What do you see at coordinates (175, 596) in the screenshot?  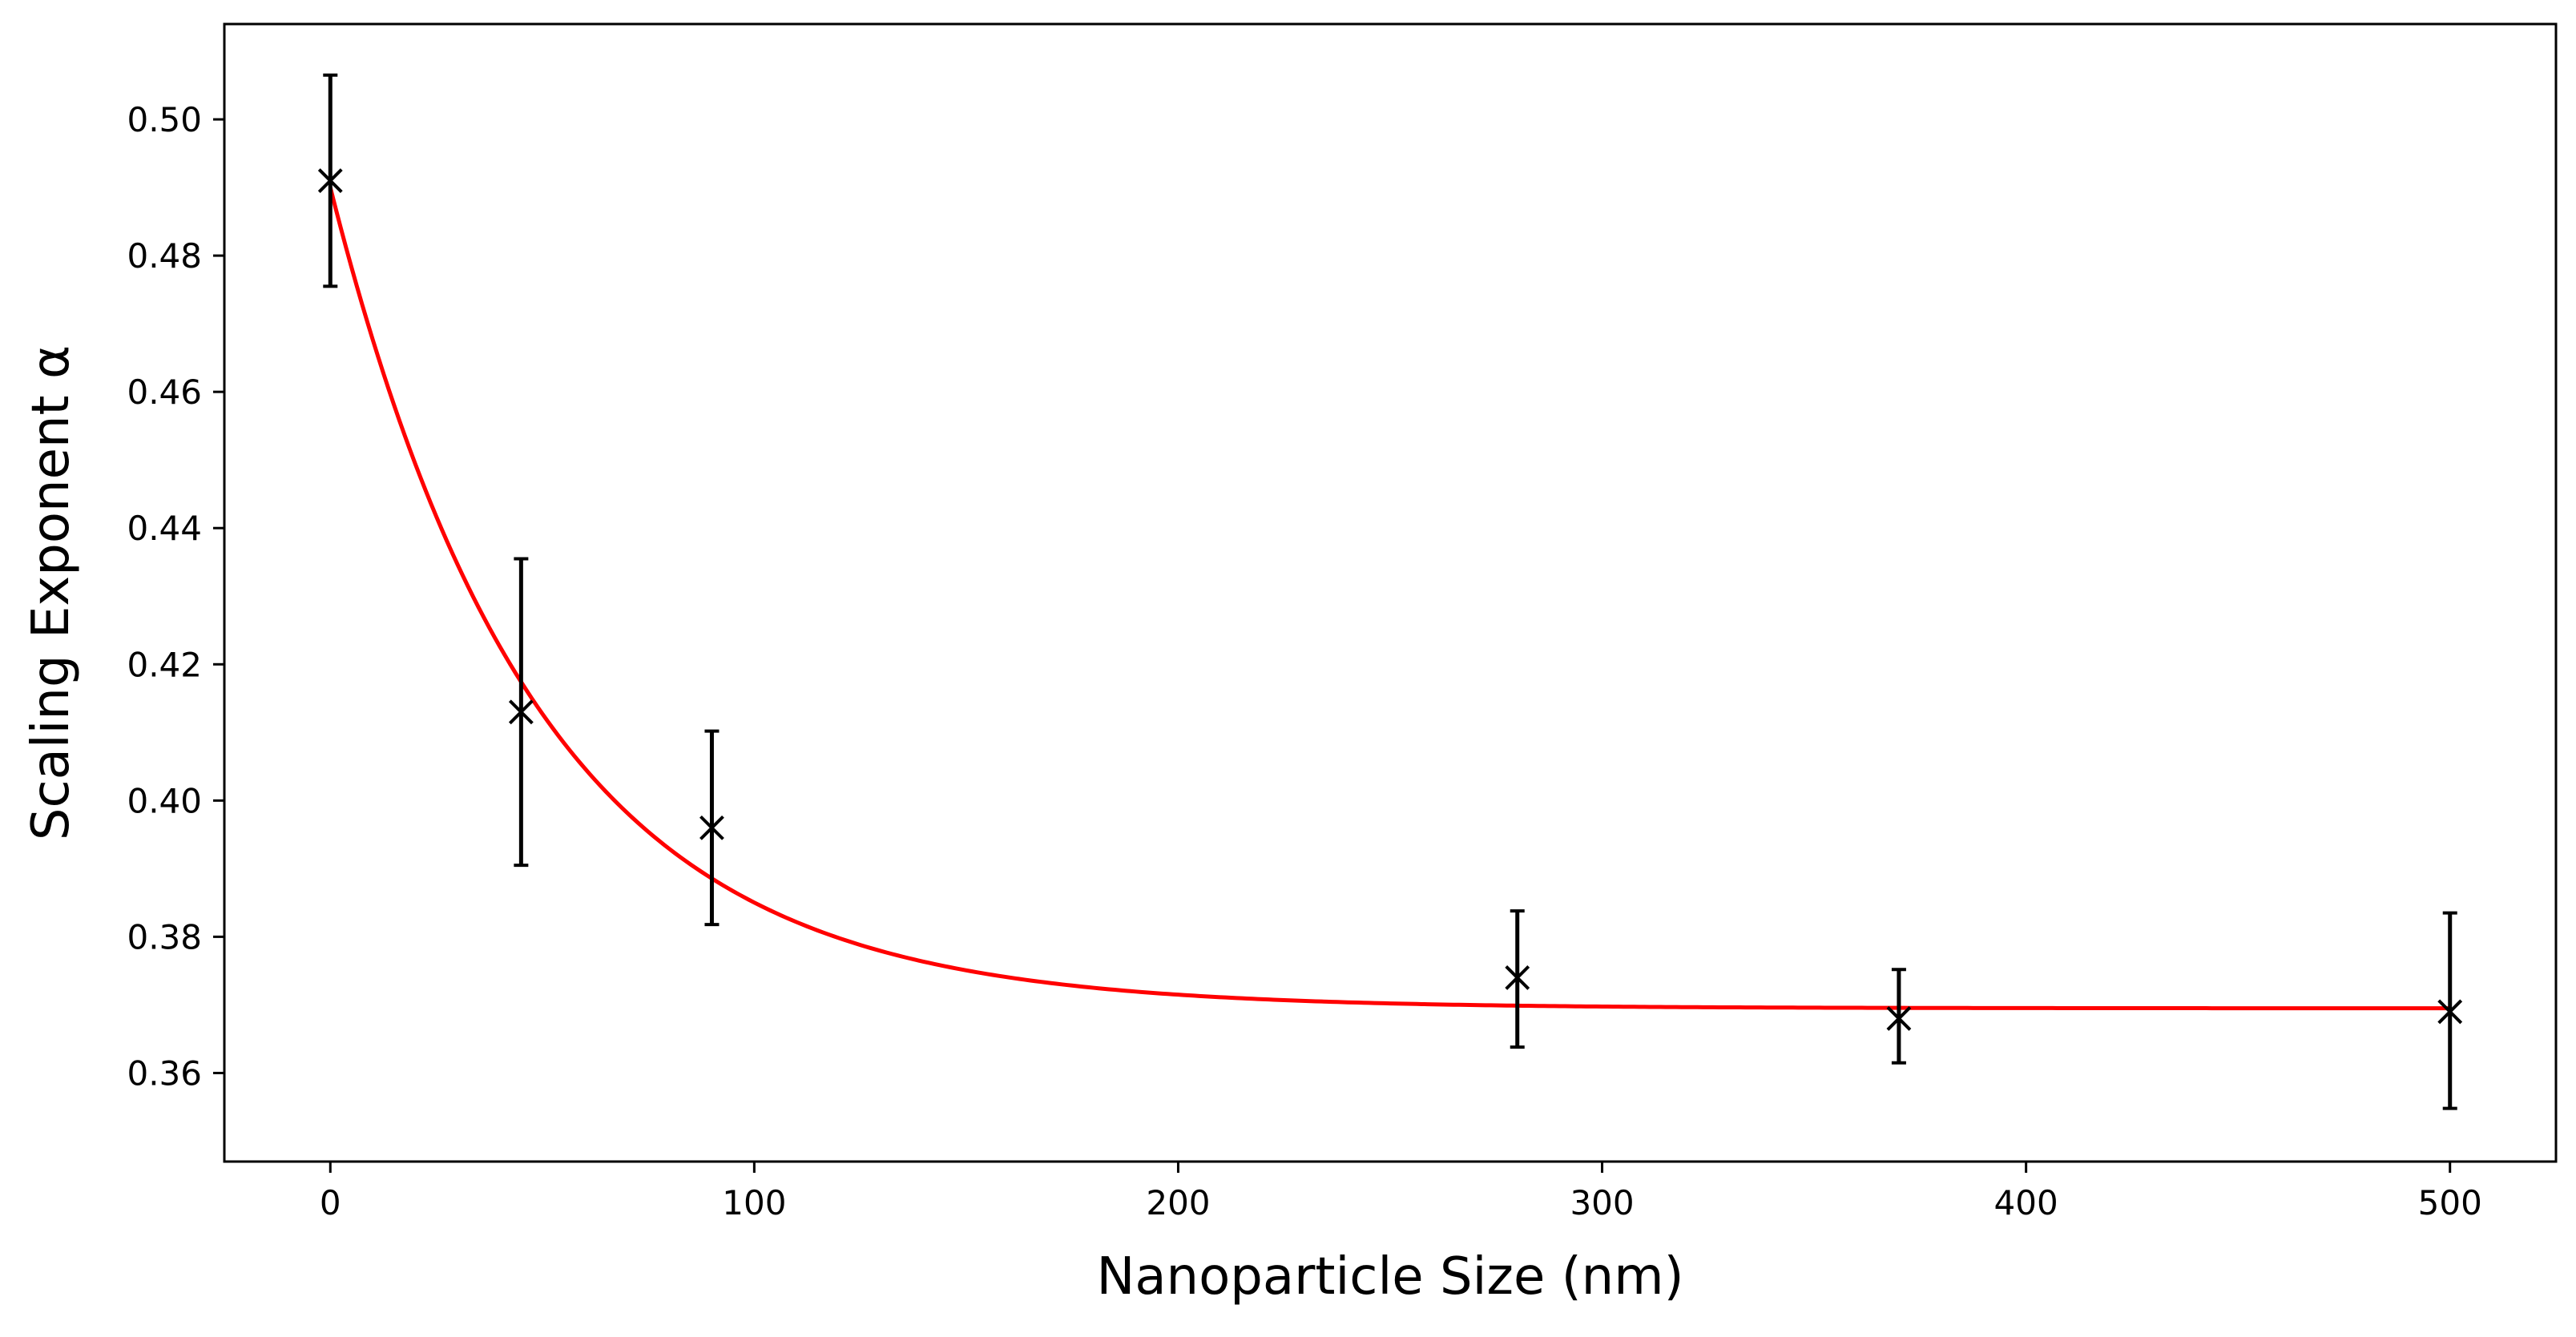 I see `y-axis-ticks: 0.36 0.38 0.40 0.42 0.44 0.46 0.48 0.50` at bounding box center [175, 596].